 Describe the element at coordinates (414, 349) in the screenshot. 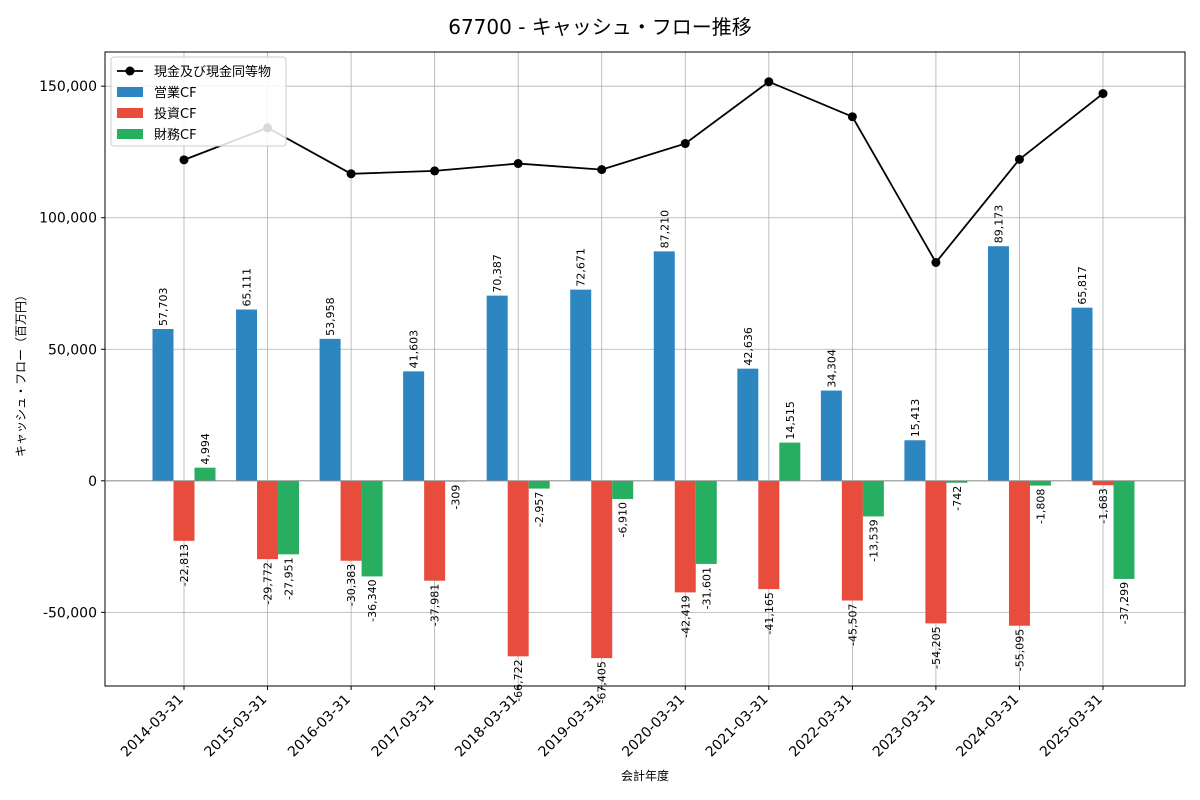

I see `value-label-0-3: 41,603` at that location.